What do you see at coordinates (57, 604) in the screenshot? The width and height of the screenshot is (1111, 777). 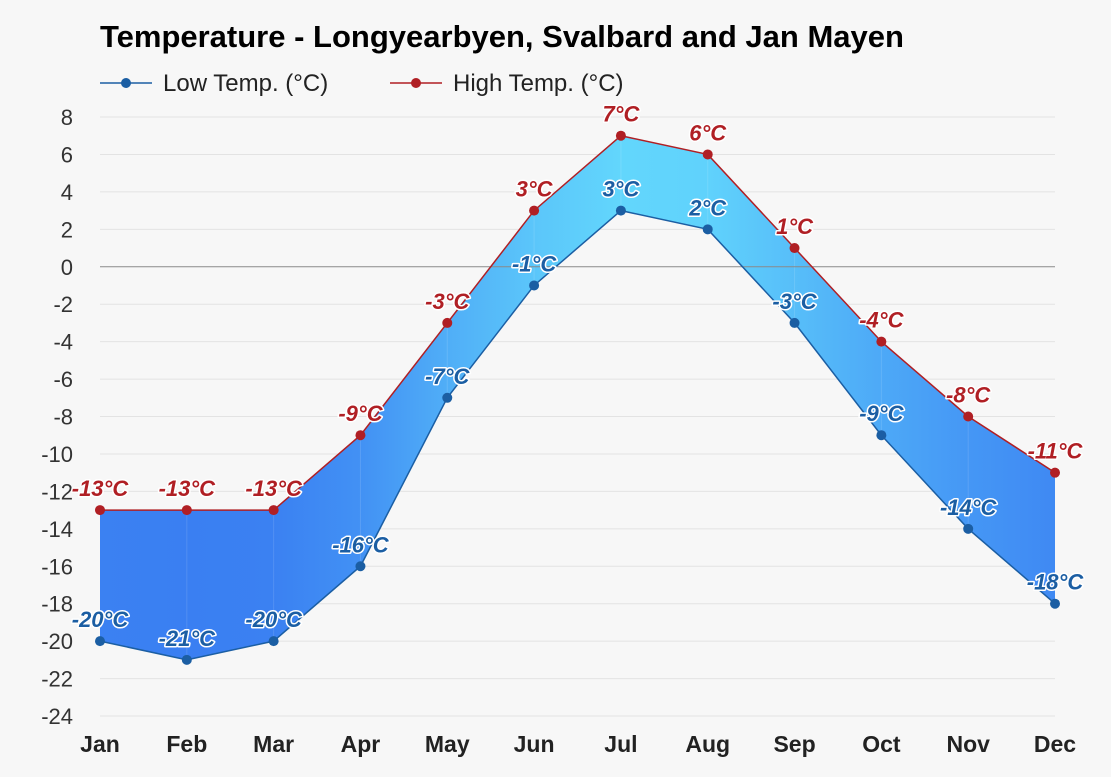 I see `y-tick-label: -18` at bounding box center [57, 604].